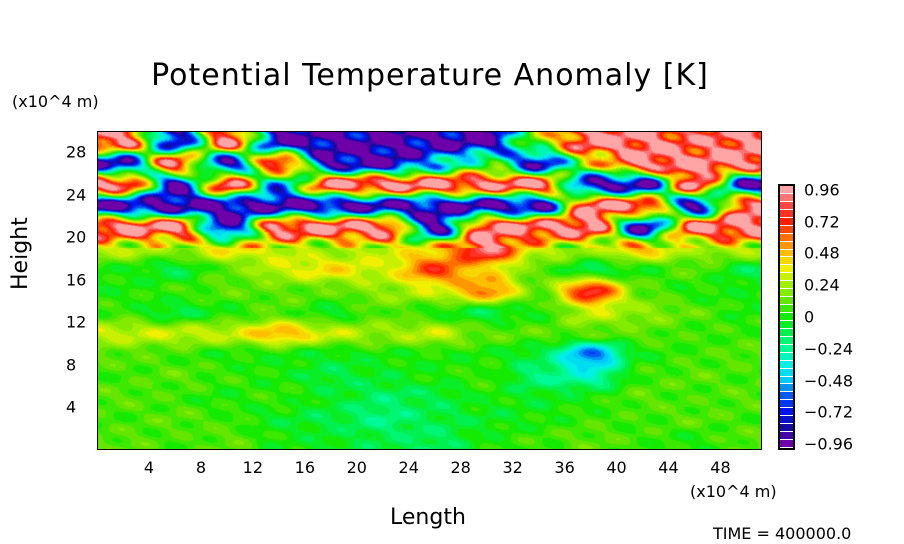 This screenshot has height=544, width=904. What do you see at coordinates (829, 349) in the screenshot?
I see `colorbar-label: −0.24` at bounding box center [829, 349].